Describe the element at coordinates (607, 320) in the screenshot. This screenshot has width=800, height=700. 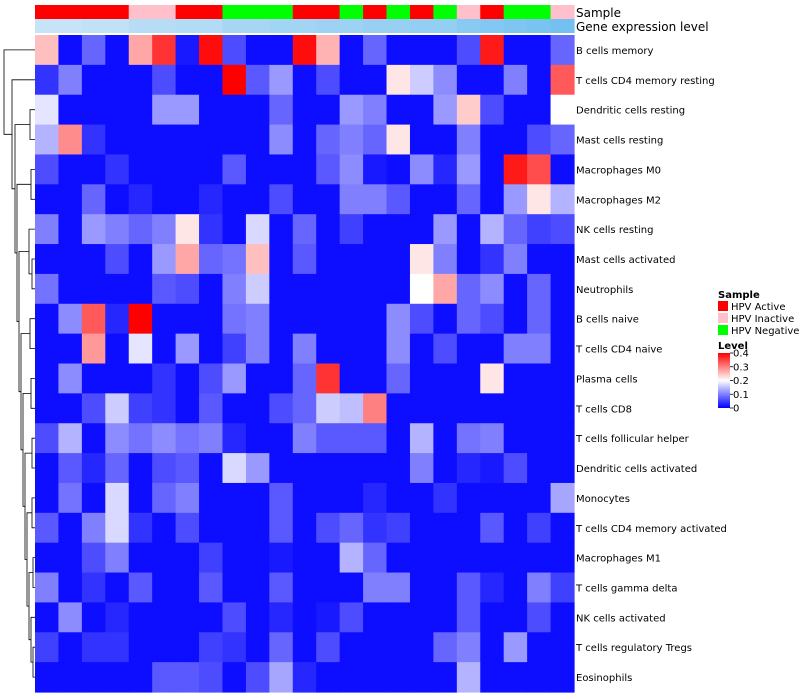
I see `row-label: B cells naive` at that location.